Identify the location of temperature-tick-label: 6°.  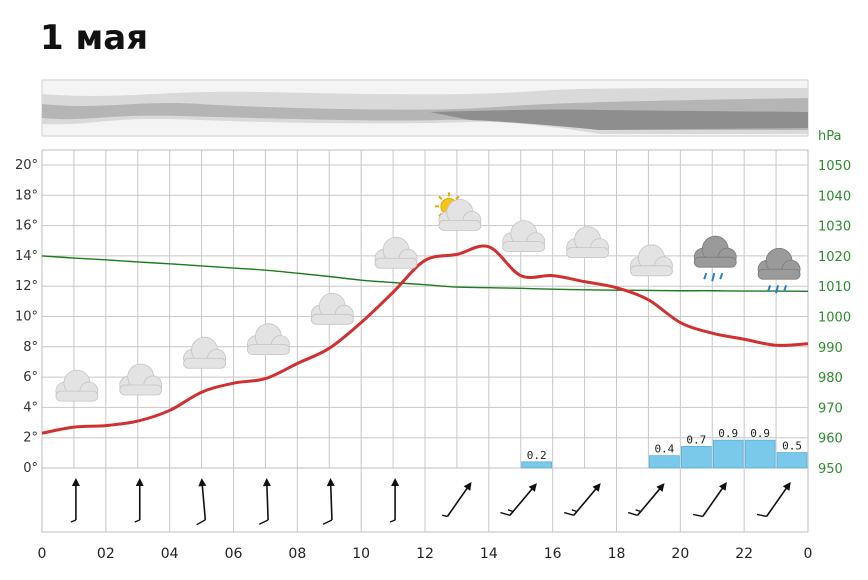
(30, 377).